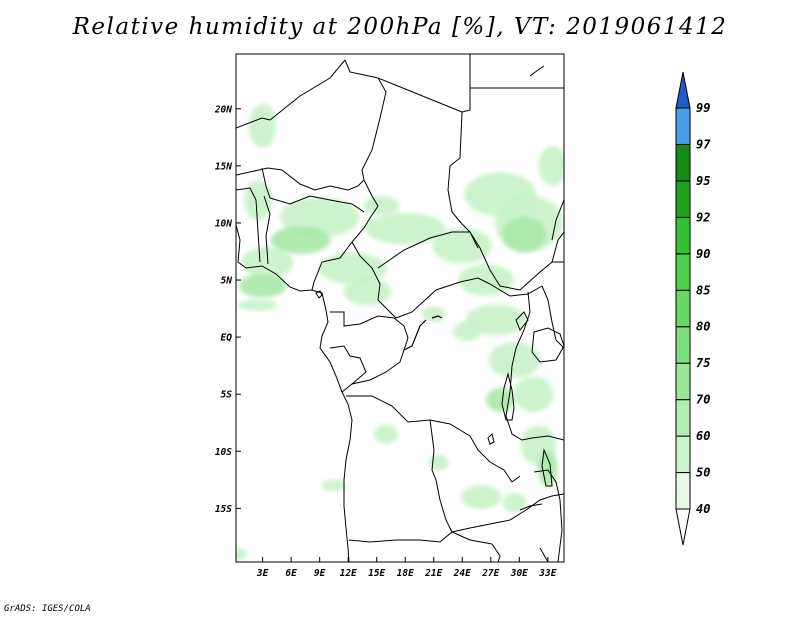 The height and width of the screenshot is (618, 800). What do you see at coordinates (227, 309) in the screenshot?
I see `latitude-axis: 20N 15N 10N 5N EQ 5S 10S 15S` at bounding box center [227, 309].